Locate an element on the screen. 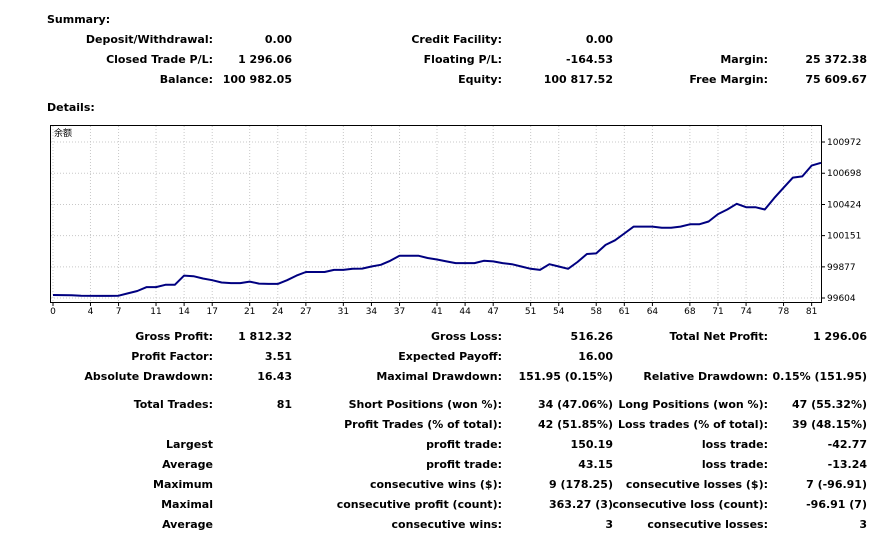  margin-label: Margin: is located at coordinates (744, 59).